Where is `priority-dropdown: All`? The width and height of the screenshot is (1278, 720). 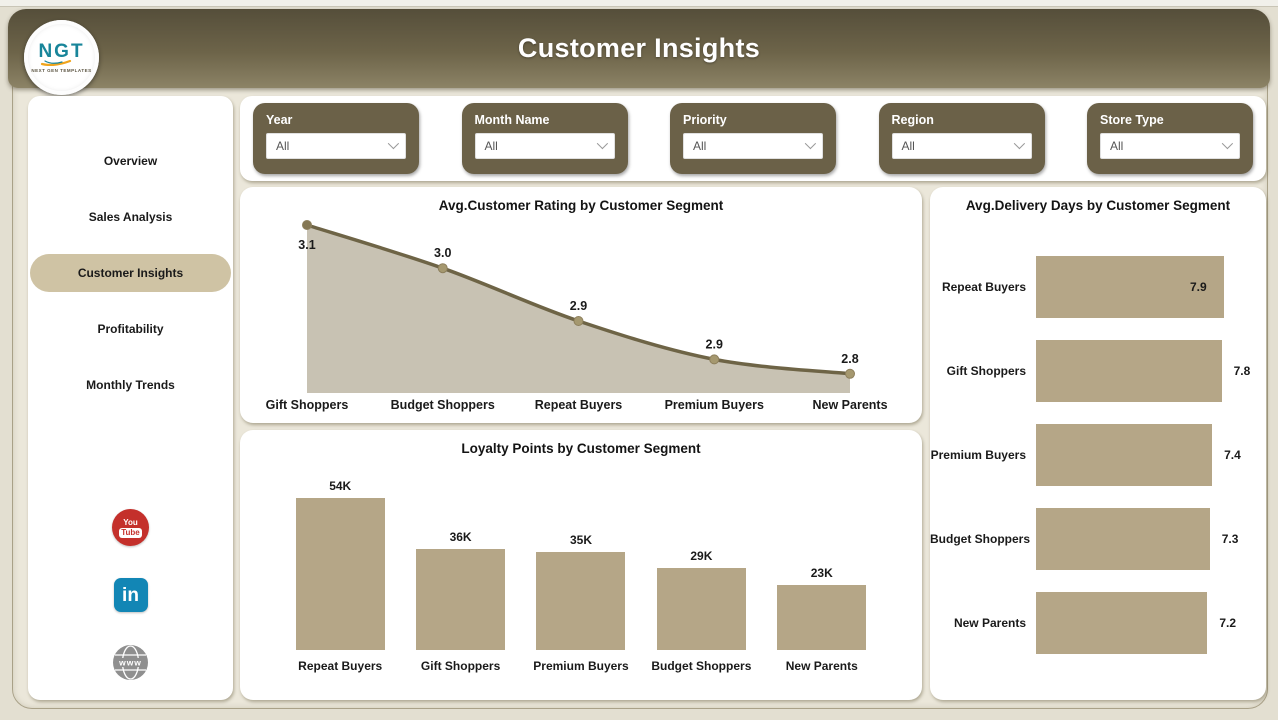
priority-dropdown: All is located at coordinates (753, 146).